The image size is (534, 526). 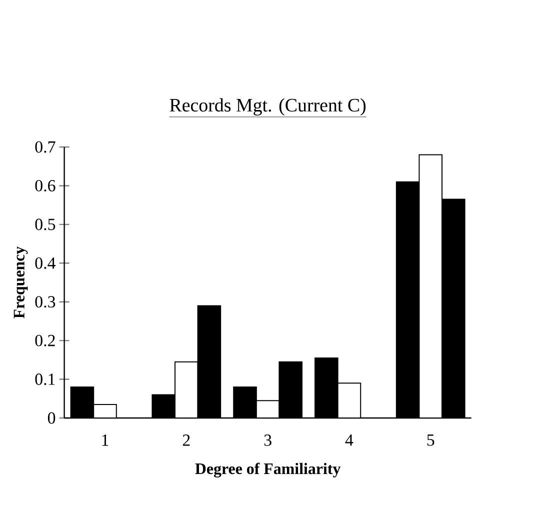 What do you see at coordinates (45, 340) in the screenshot?
I see `y-tick-label: 0.2` at bounding box center [45, 340].